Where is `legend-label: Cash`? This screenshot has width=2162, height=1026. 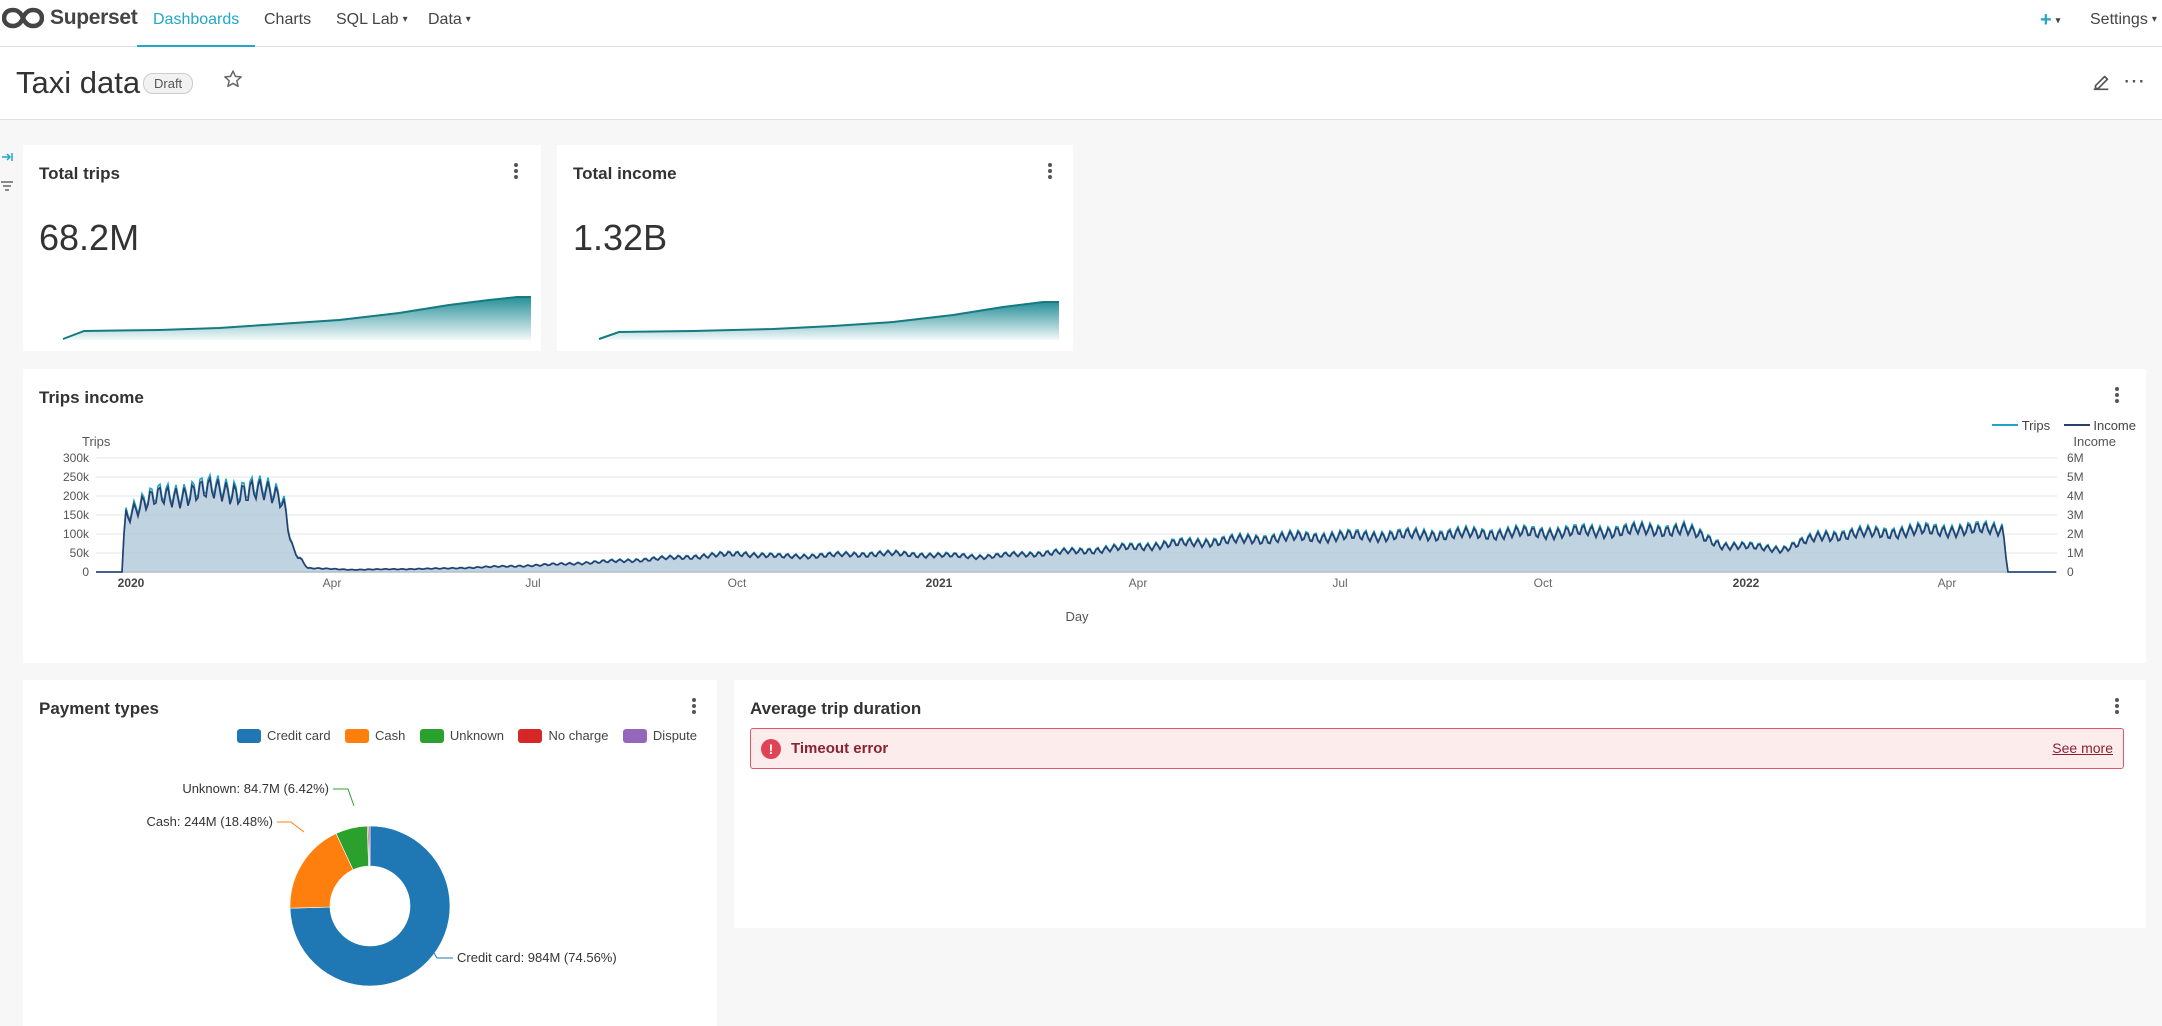
legend-label: Cash is located at coordinates (390, 735).